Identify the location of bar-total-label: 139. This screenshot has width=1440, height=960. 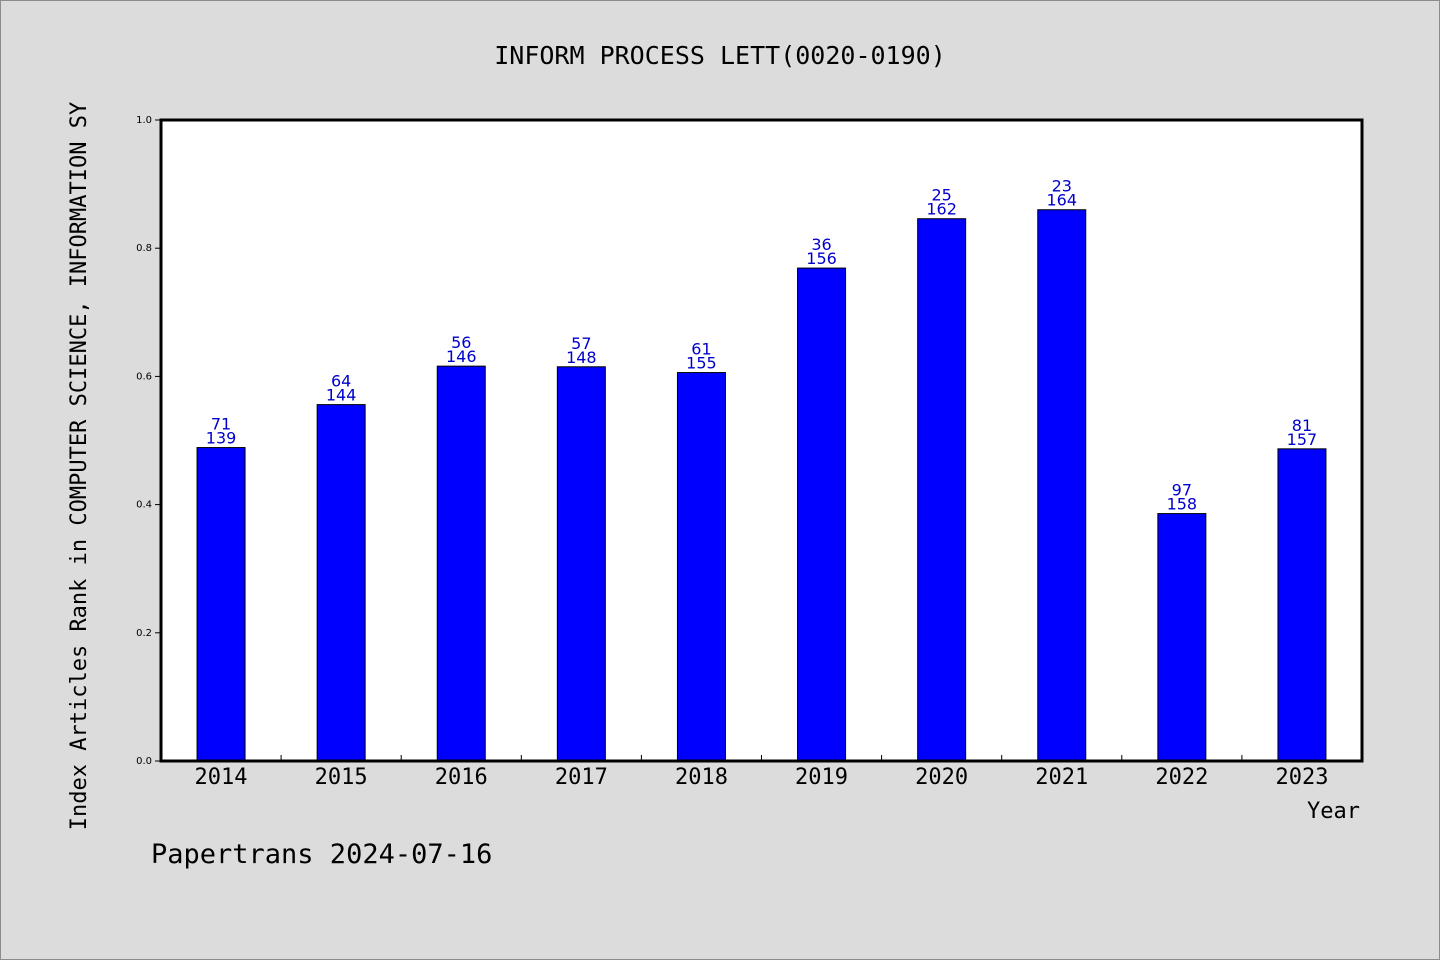
(221, 438).